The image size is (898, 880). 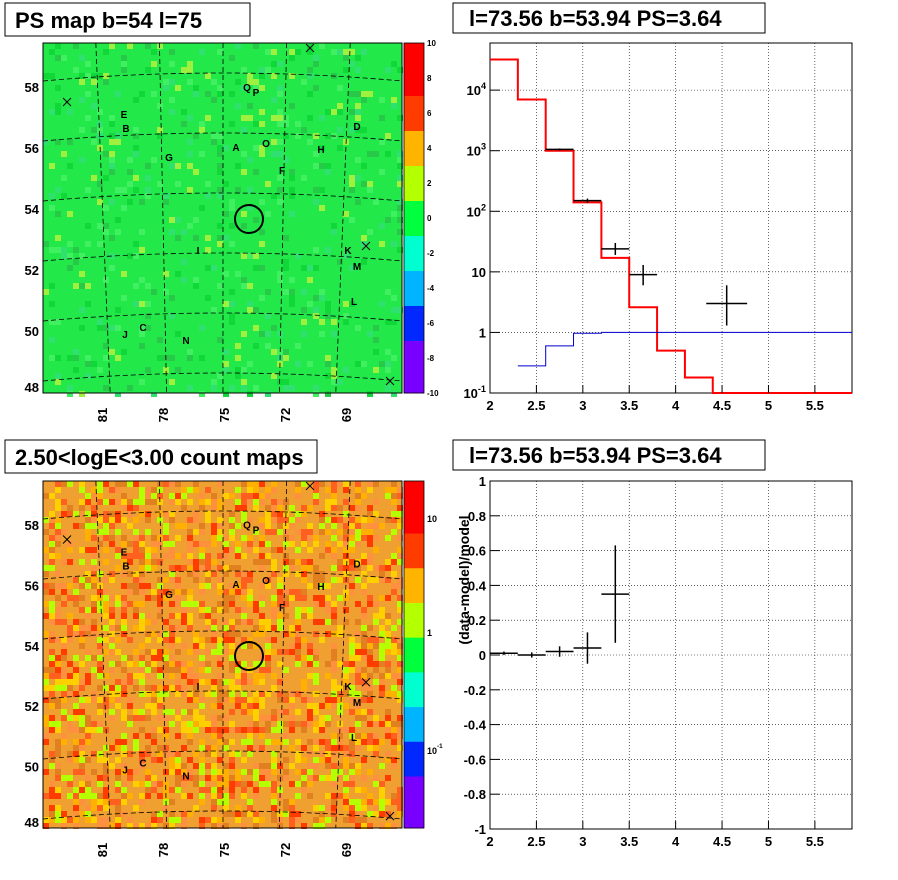 What do you see at coordinates (161, 456) in the screenshot?
I see `chart-title-box: 2.50<logE<3.00 count maps` at bounding box center [161, 456].